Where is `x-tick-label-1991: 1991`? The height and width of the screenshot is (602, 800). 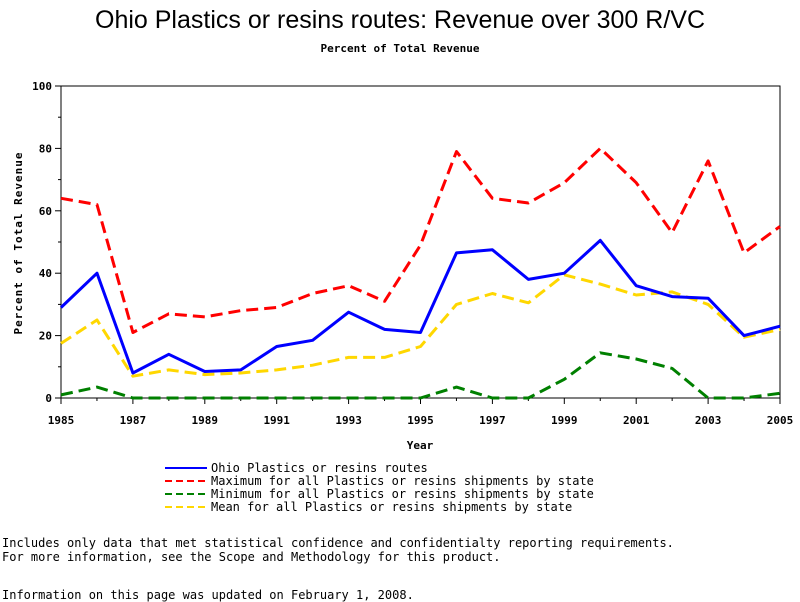 x-tick-label-1991: 1991 is located at coordinates (276, 420).